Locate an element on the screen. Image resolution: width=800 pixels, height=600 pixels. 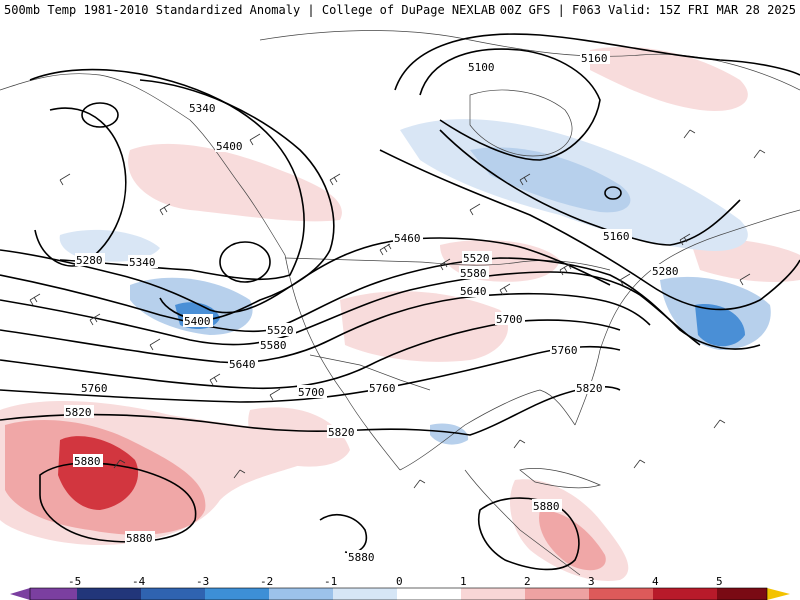
colorbar-tick-label: -4 is located at coordinates (139, 581).